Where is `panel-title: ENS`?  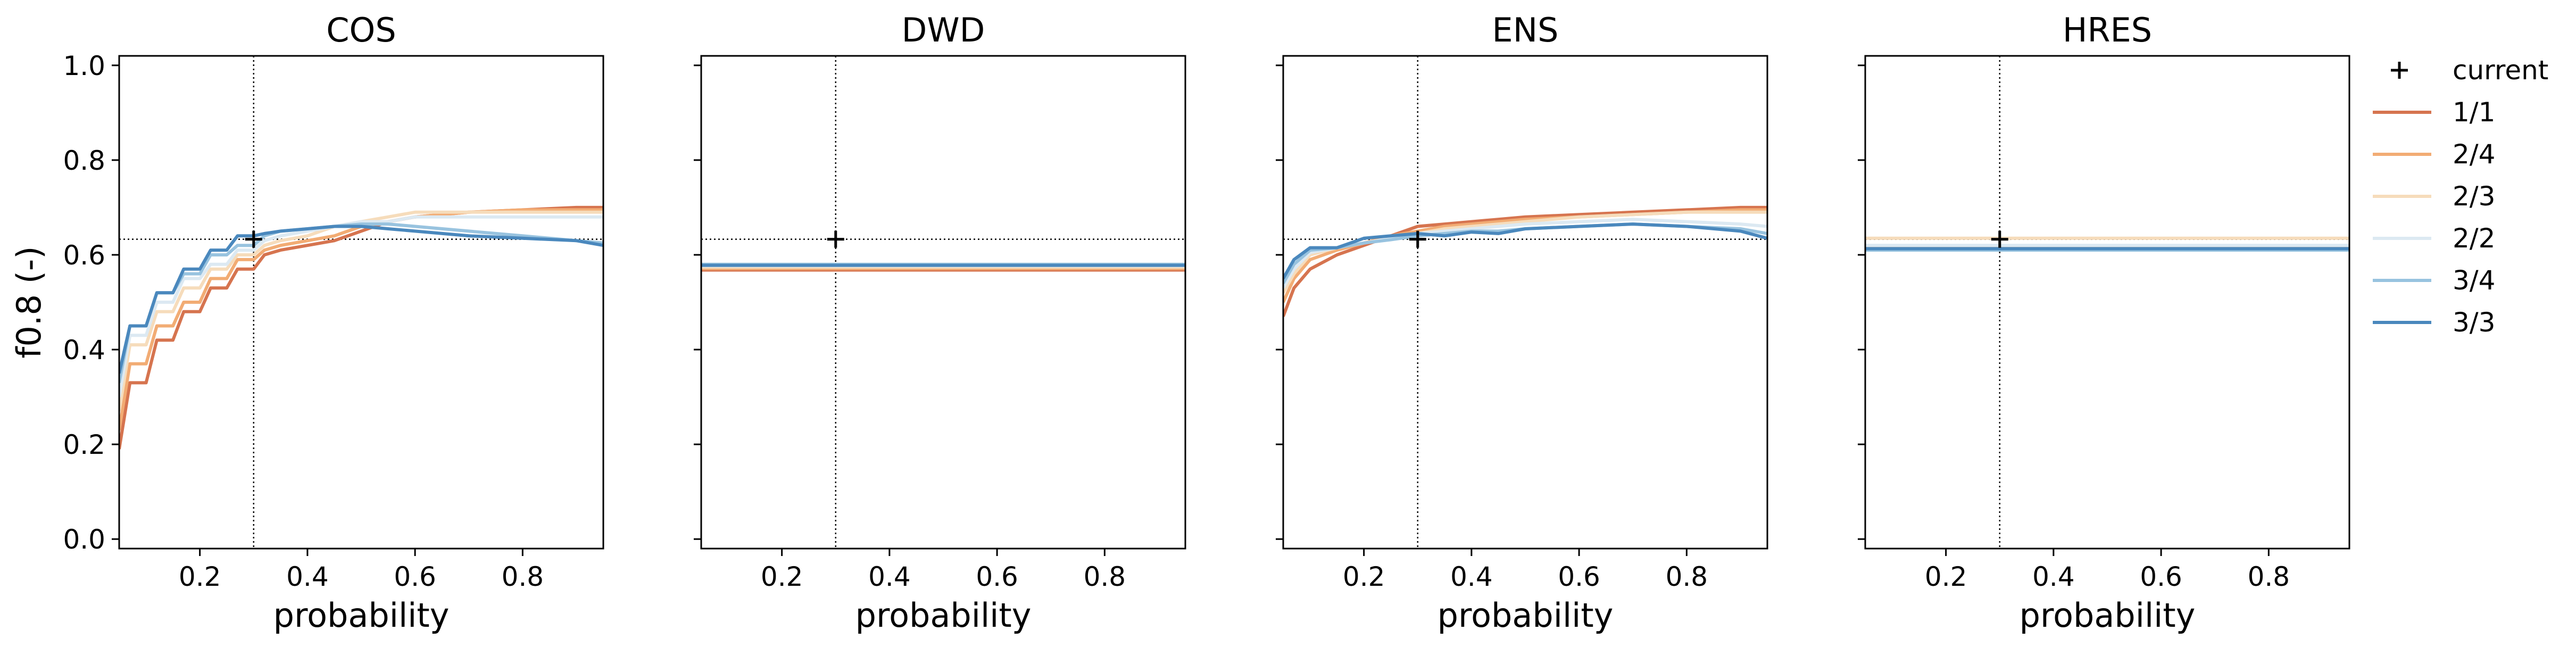
panel-title: ENS is located at coordinates (1525, 30).